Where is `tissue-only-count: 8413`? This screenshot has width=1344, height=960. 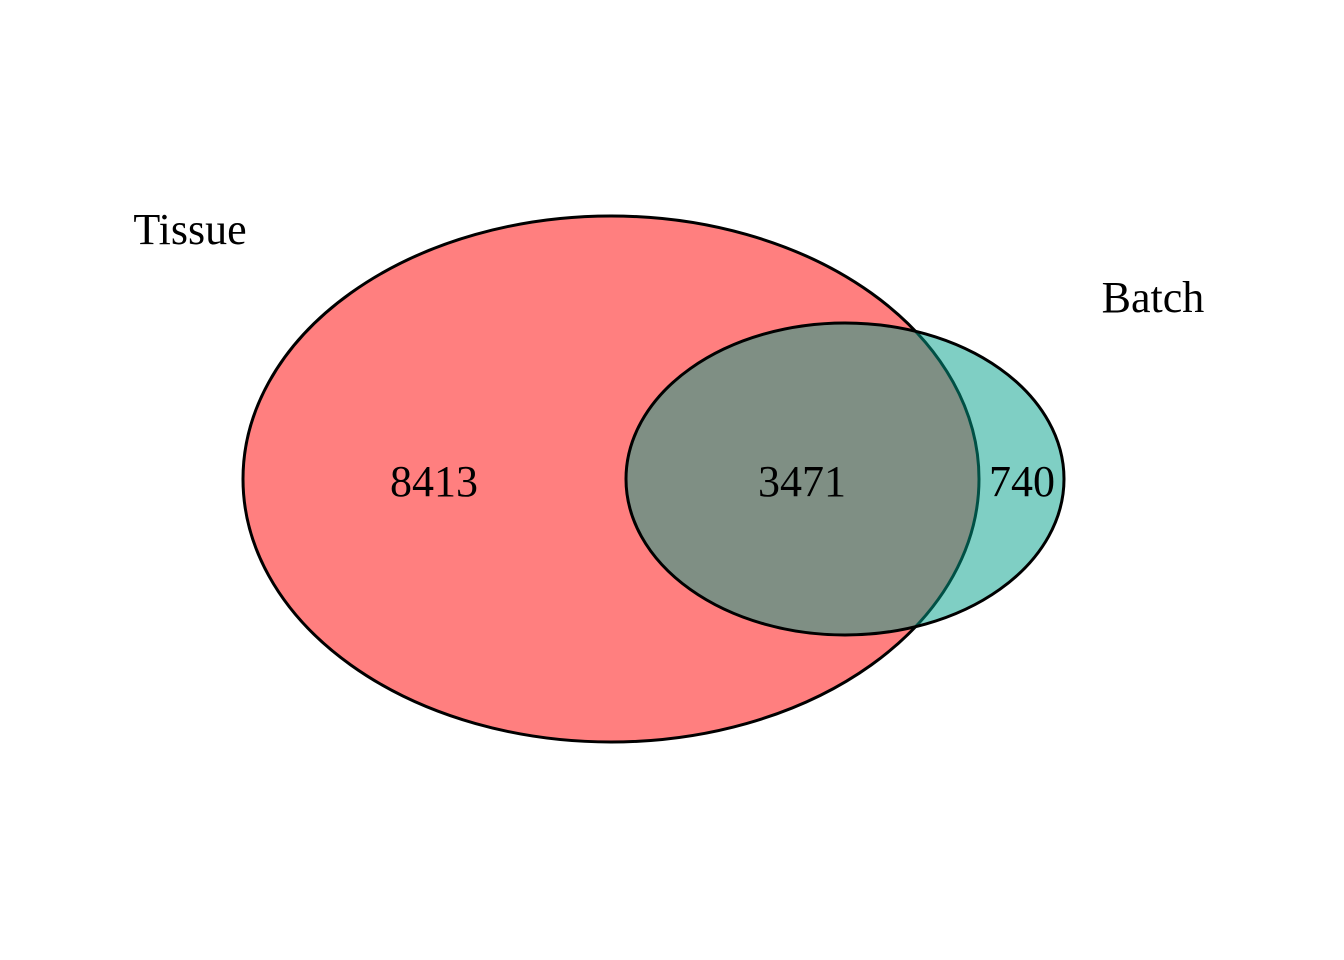
tissue-only-count: 8413 is located at coordinates (434, 481).